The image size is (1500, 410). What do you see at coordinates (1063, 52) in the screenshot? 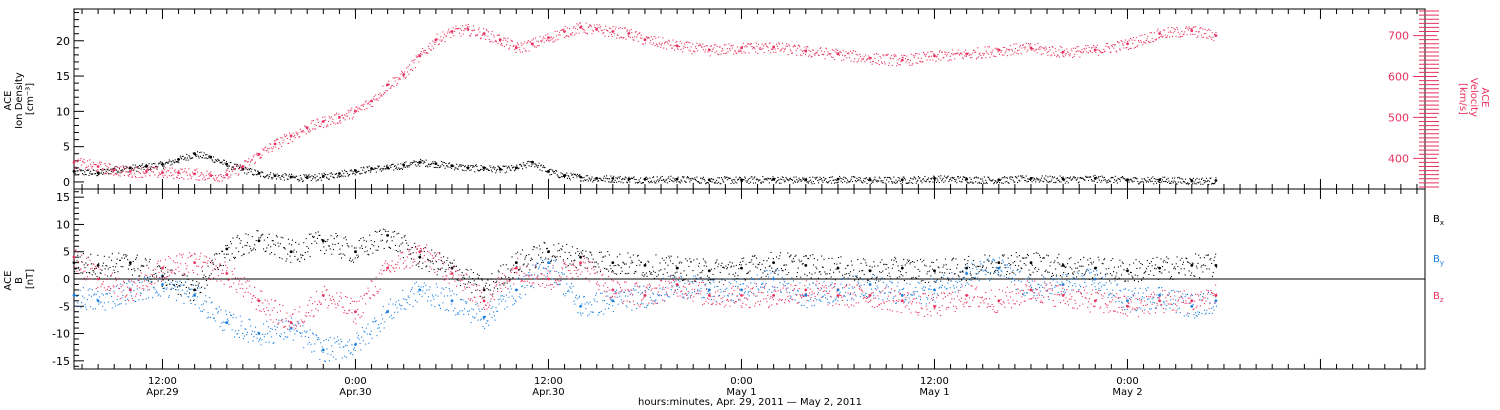
I see `velocity-point` at bounding box center [1063, 52].